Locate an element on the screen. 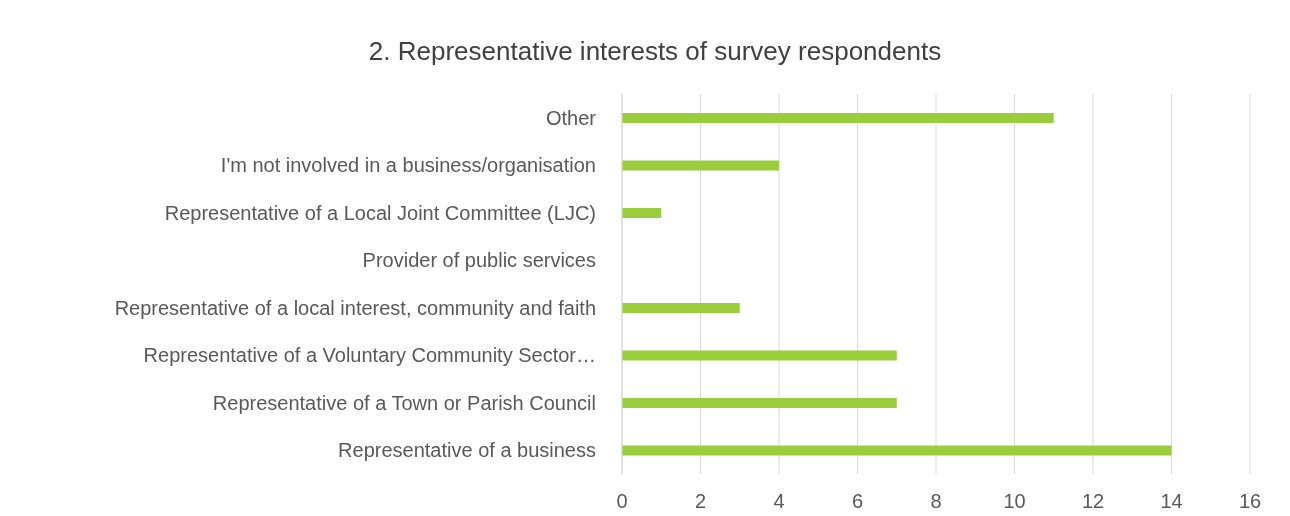  x-tick-label: 10 is located at coordinates (1014, 501).